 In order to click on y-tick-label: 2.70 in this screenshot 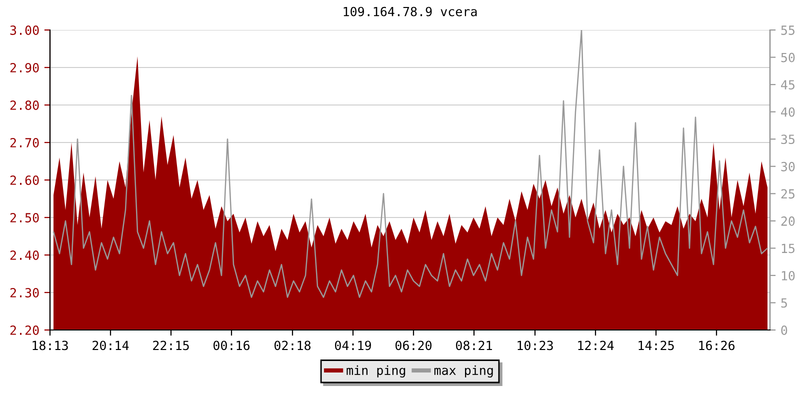, I will do `click(24, 143)`.